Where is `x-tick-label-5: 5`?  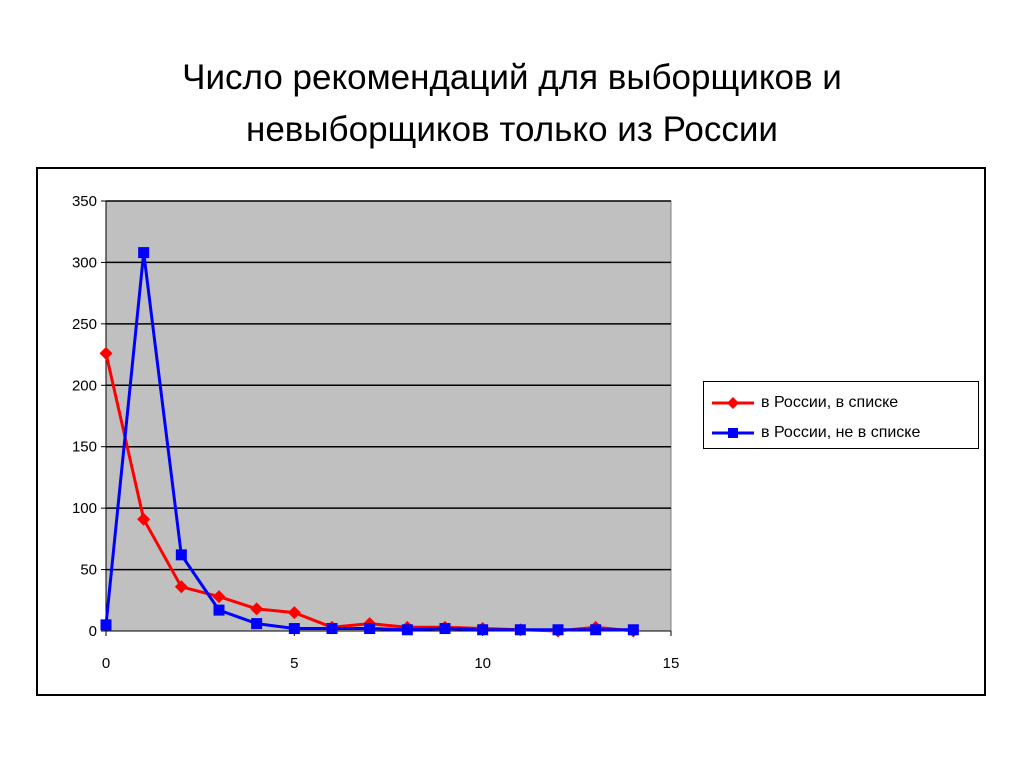 x-tick-label-5: 5 is located at coordinates (294, 663).